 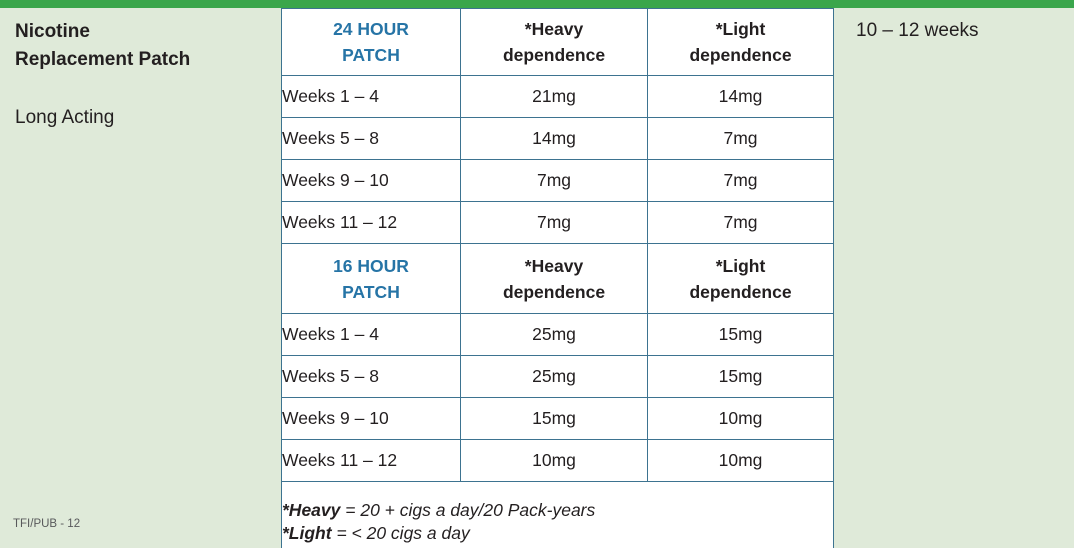 I want to click on footnote-light-term: *Light, so click(x=307, y=533).